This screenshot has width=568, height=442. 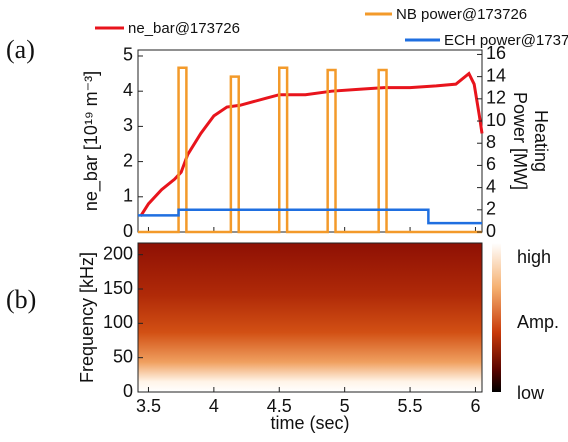 What do you see at coordinates (184, 28) in the screenshot?
I see `legend-label: ne_bar@173726` at bounding box center [184, 28].